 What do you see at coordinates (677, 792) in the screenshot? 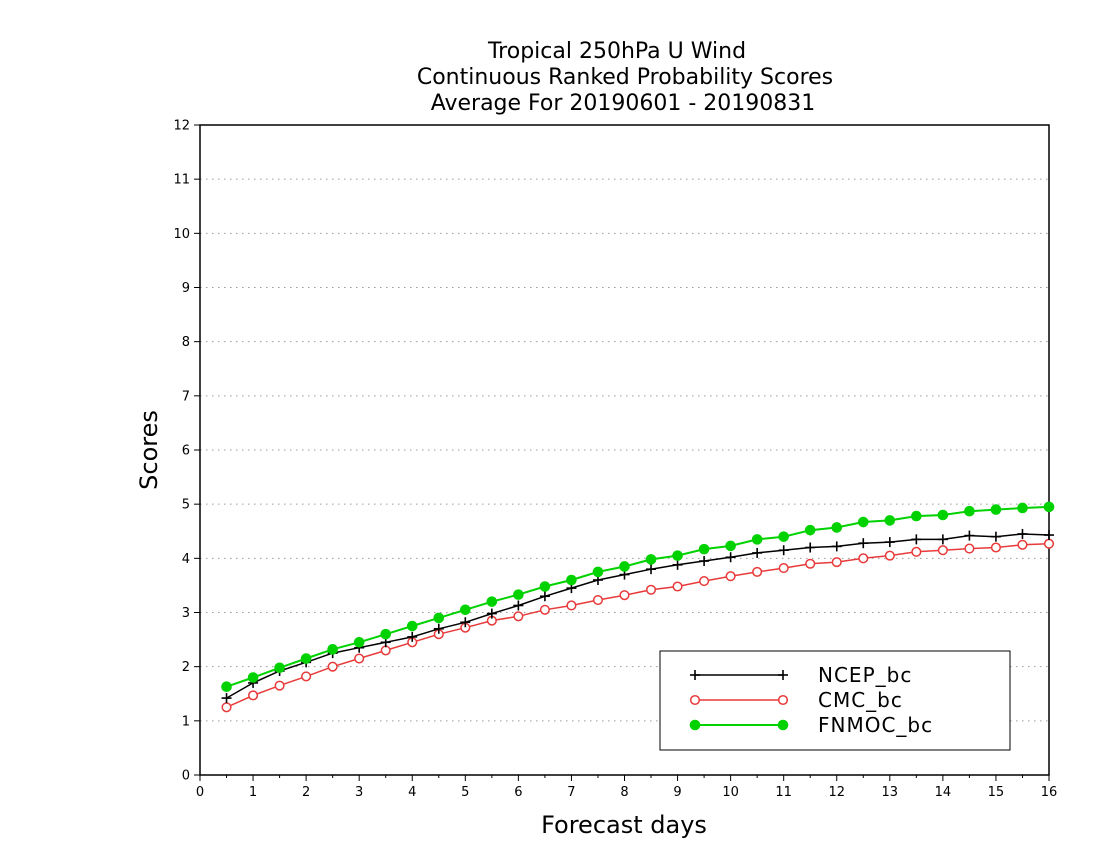
I see `x-tick-label: 9` at bounding box center [677, 792].